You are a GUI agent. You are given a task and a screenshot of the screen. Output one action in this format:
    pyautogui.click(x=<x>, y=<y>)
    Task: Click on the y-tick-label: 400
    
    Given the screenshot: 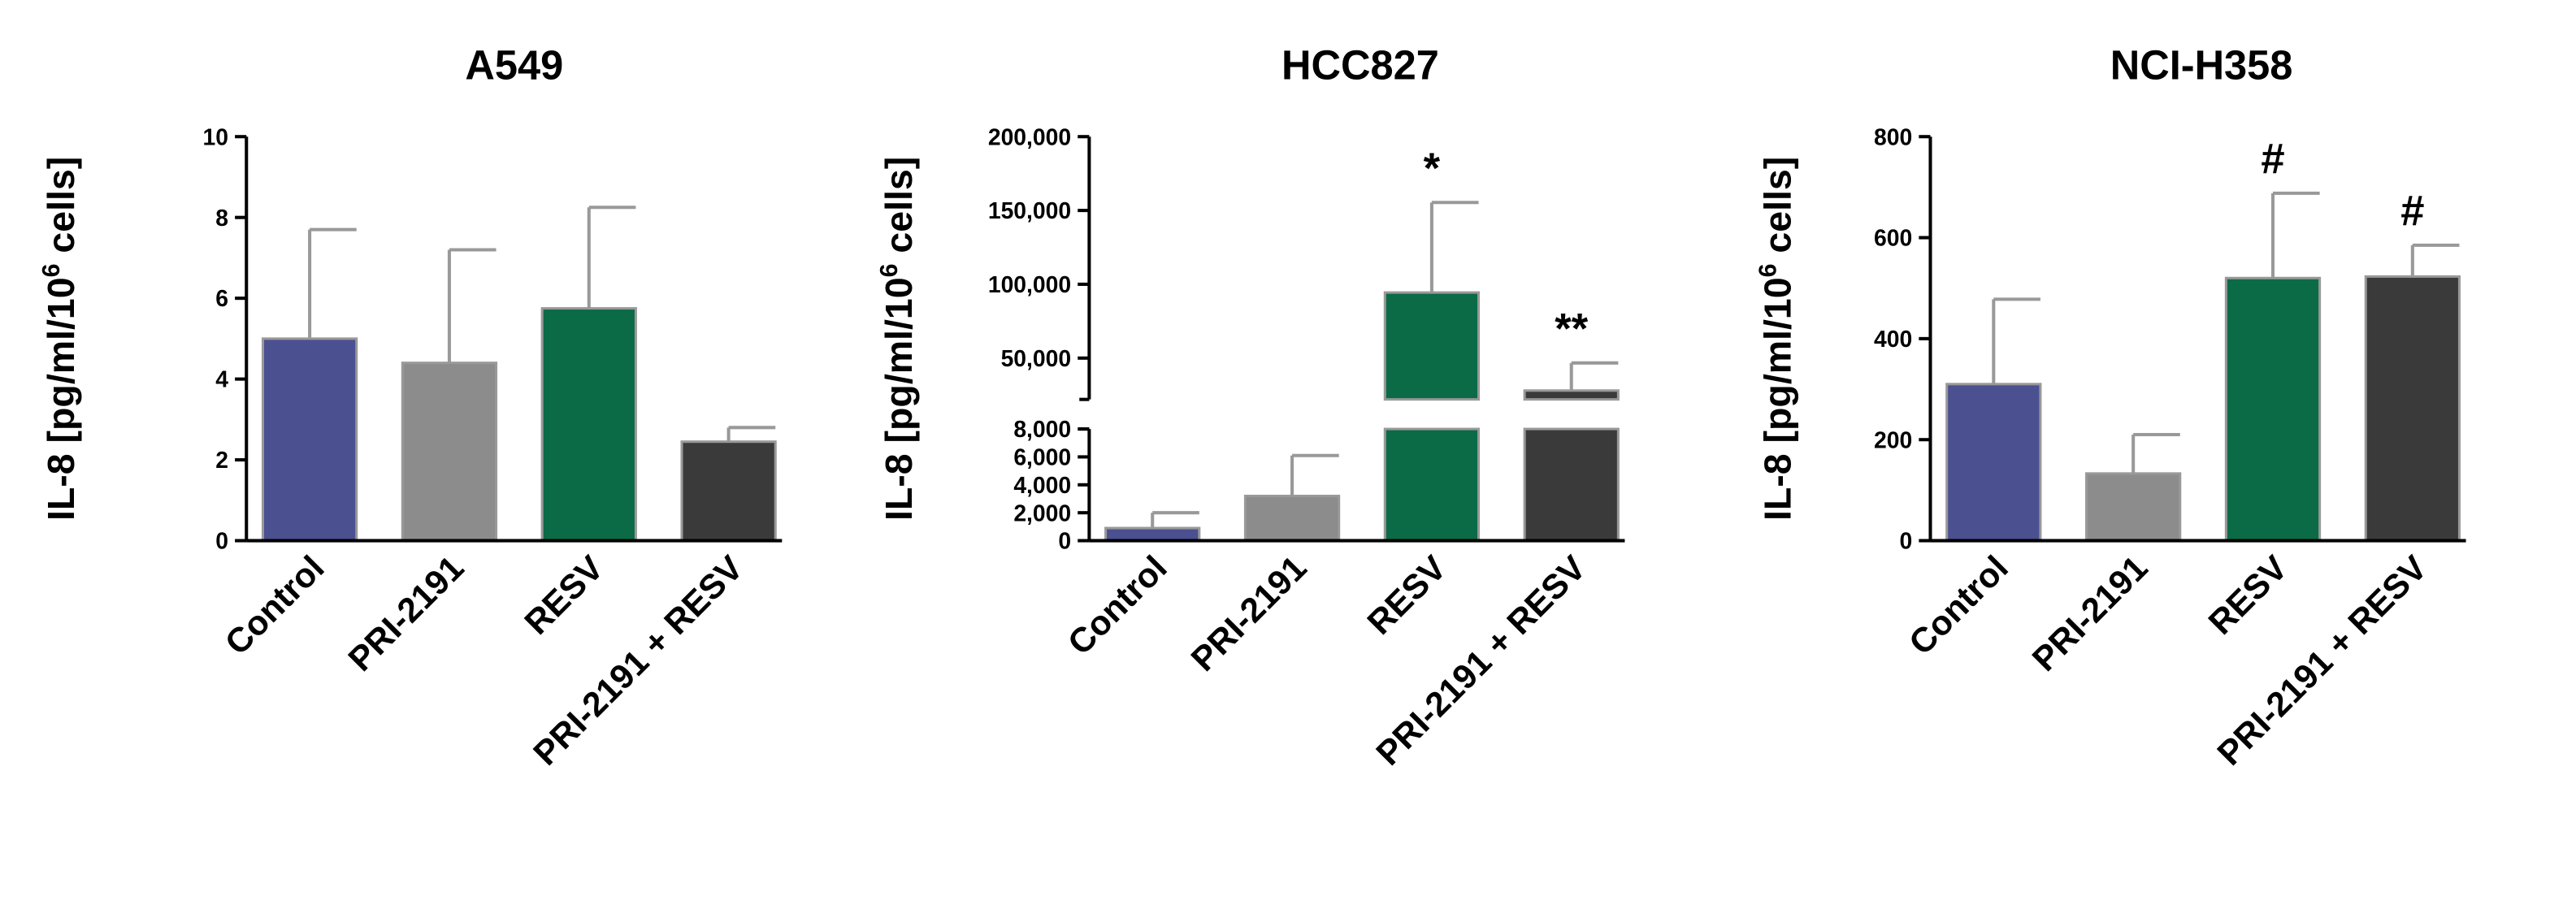 What is the action you would take?
    pyautogui.click(x=1893, y=339)
    